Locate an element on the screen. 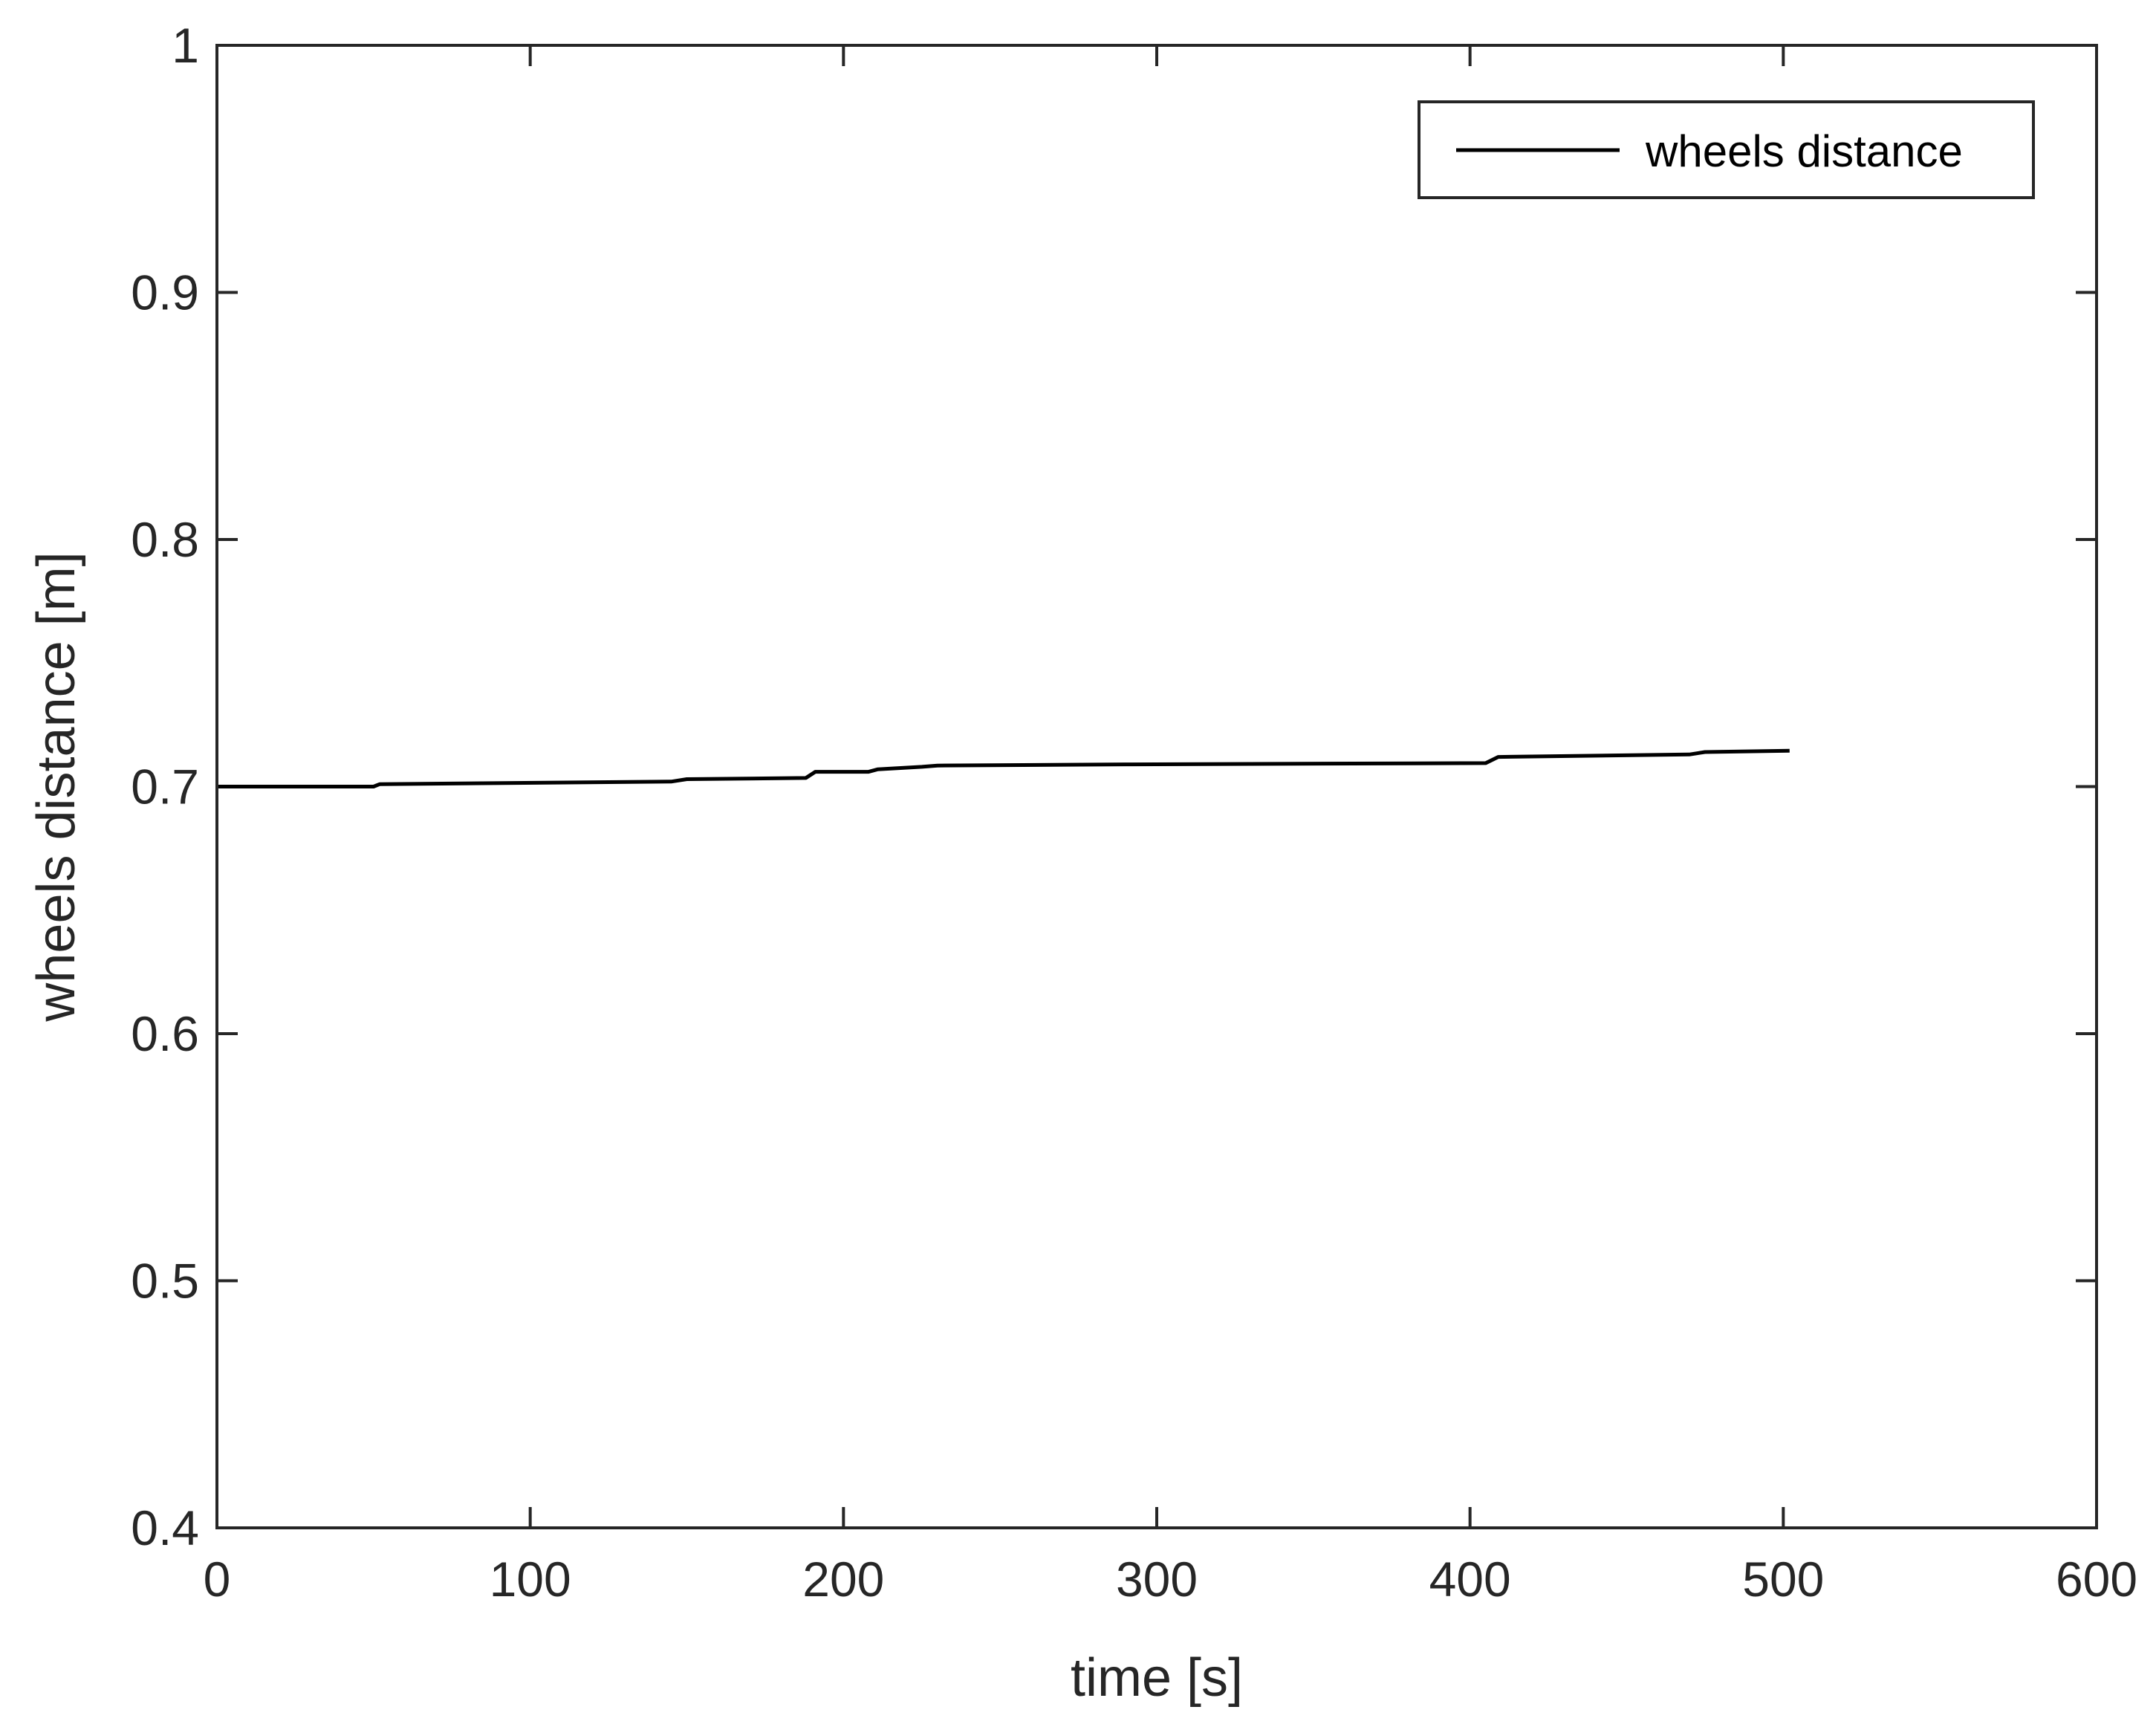  x-tick-label: 200 is located at coordinates (843, 1579).